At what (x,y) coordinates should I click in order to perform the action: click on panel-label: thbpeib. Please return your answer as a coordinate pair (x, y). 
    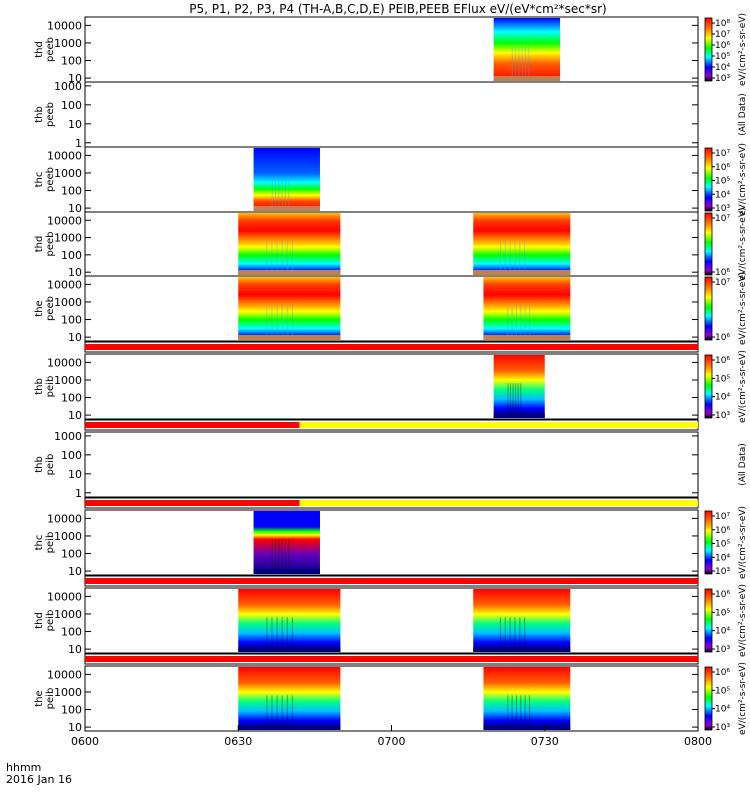
    Looking at the image, I should click on (45, 387).